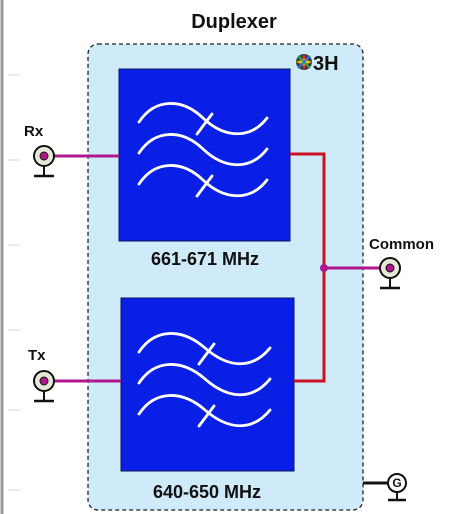  Describe the element at coordinates (396, 483) in the screenshot. I see `ground-port-label: G` at that location.